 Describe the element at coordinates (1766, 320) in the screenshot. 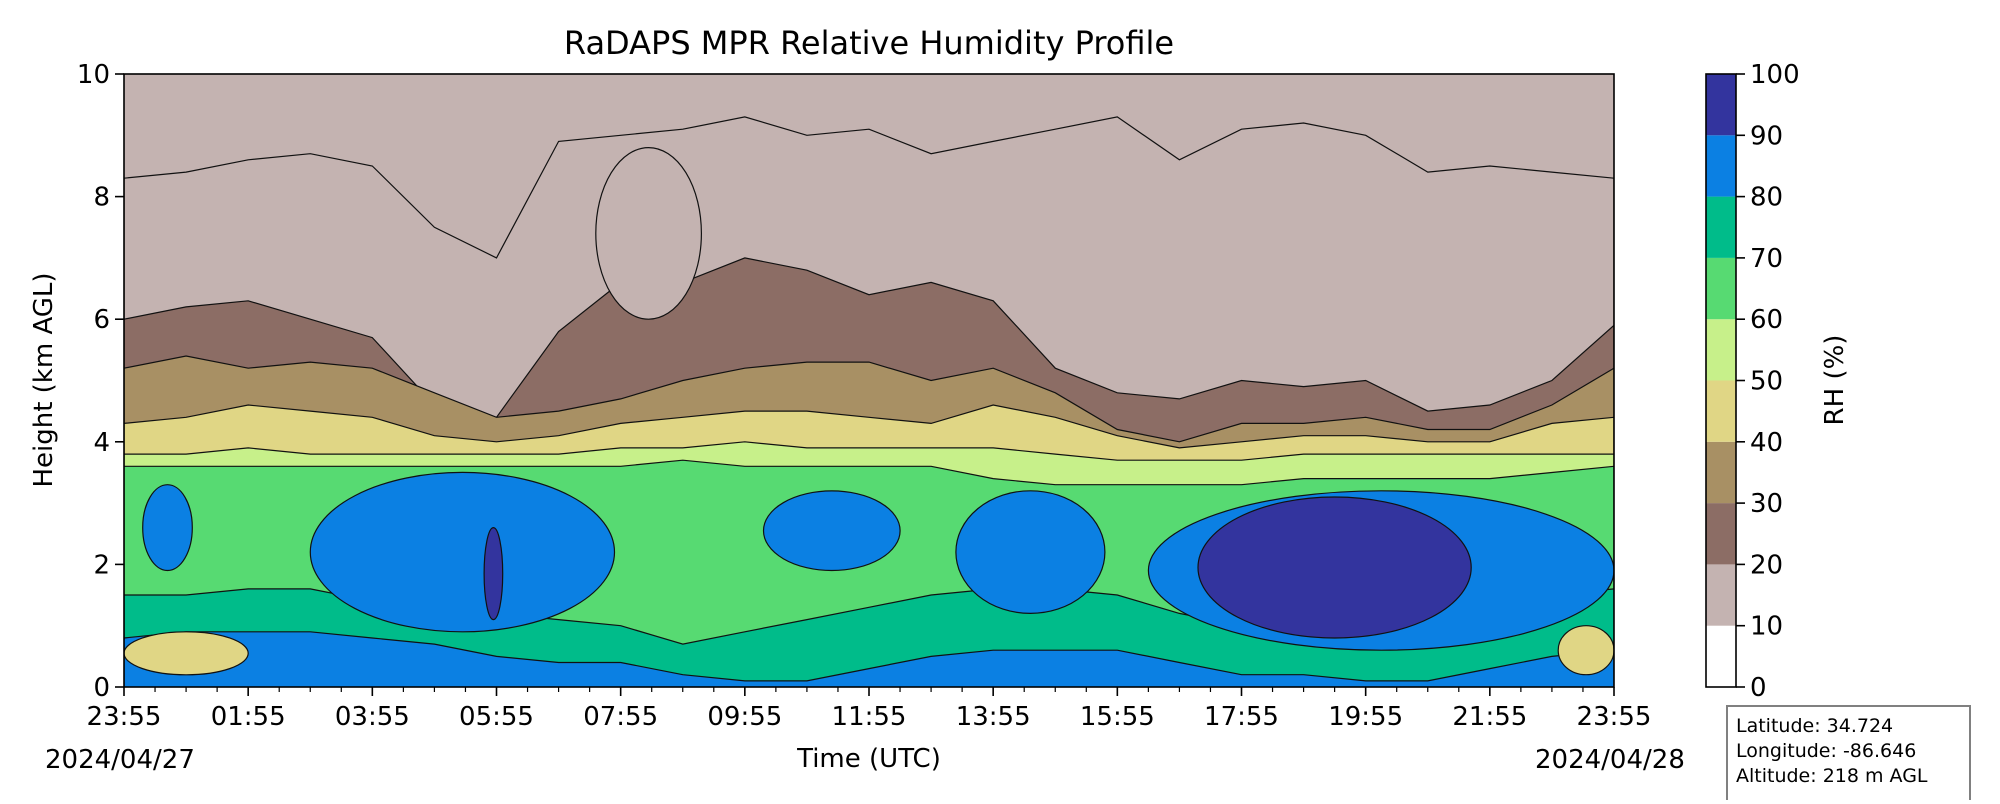

I see `colorbar-tick-label: 60` at that location.